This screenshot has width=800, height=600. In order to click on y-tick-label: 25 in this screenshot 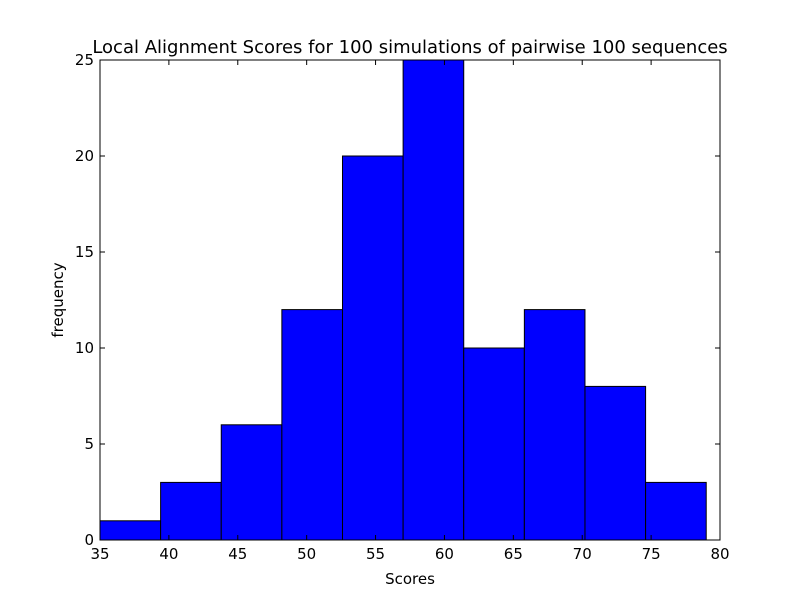, I will do `click(84, 60)`.